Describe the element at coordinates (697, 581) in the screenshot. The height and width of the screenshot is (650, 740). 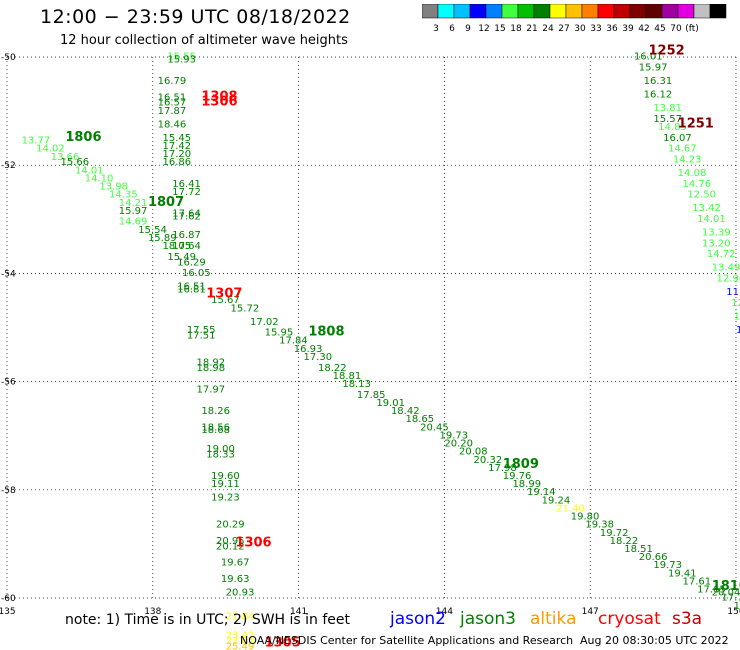
I see `wave-height-value: 17.61` at that location.